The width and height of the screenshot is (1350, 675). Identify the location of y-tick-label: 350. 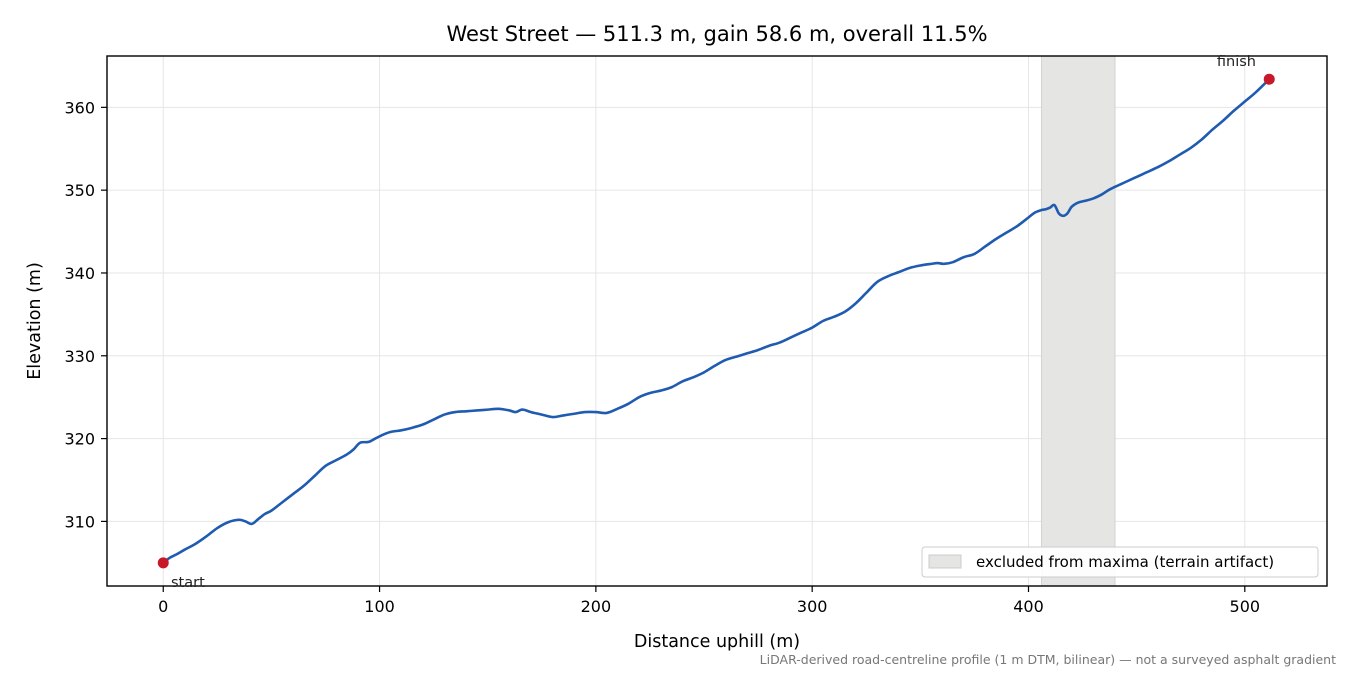
(79, 190).